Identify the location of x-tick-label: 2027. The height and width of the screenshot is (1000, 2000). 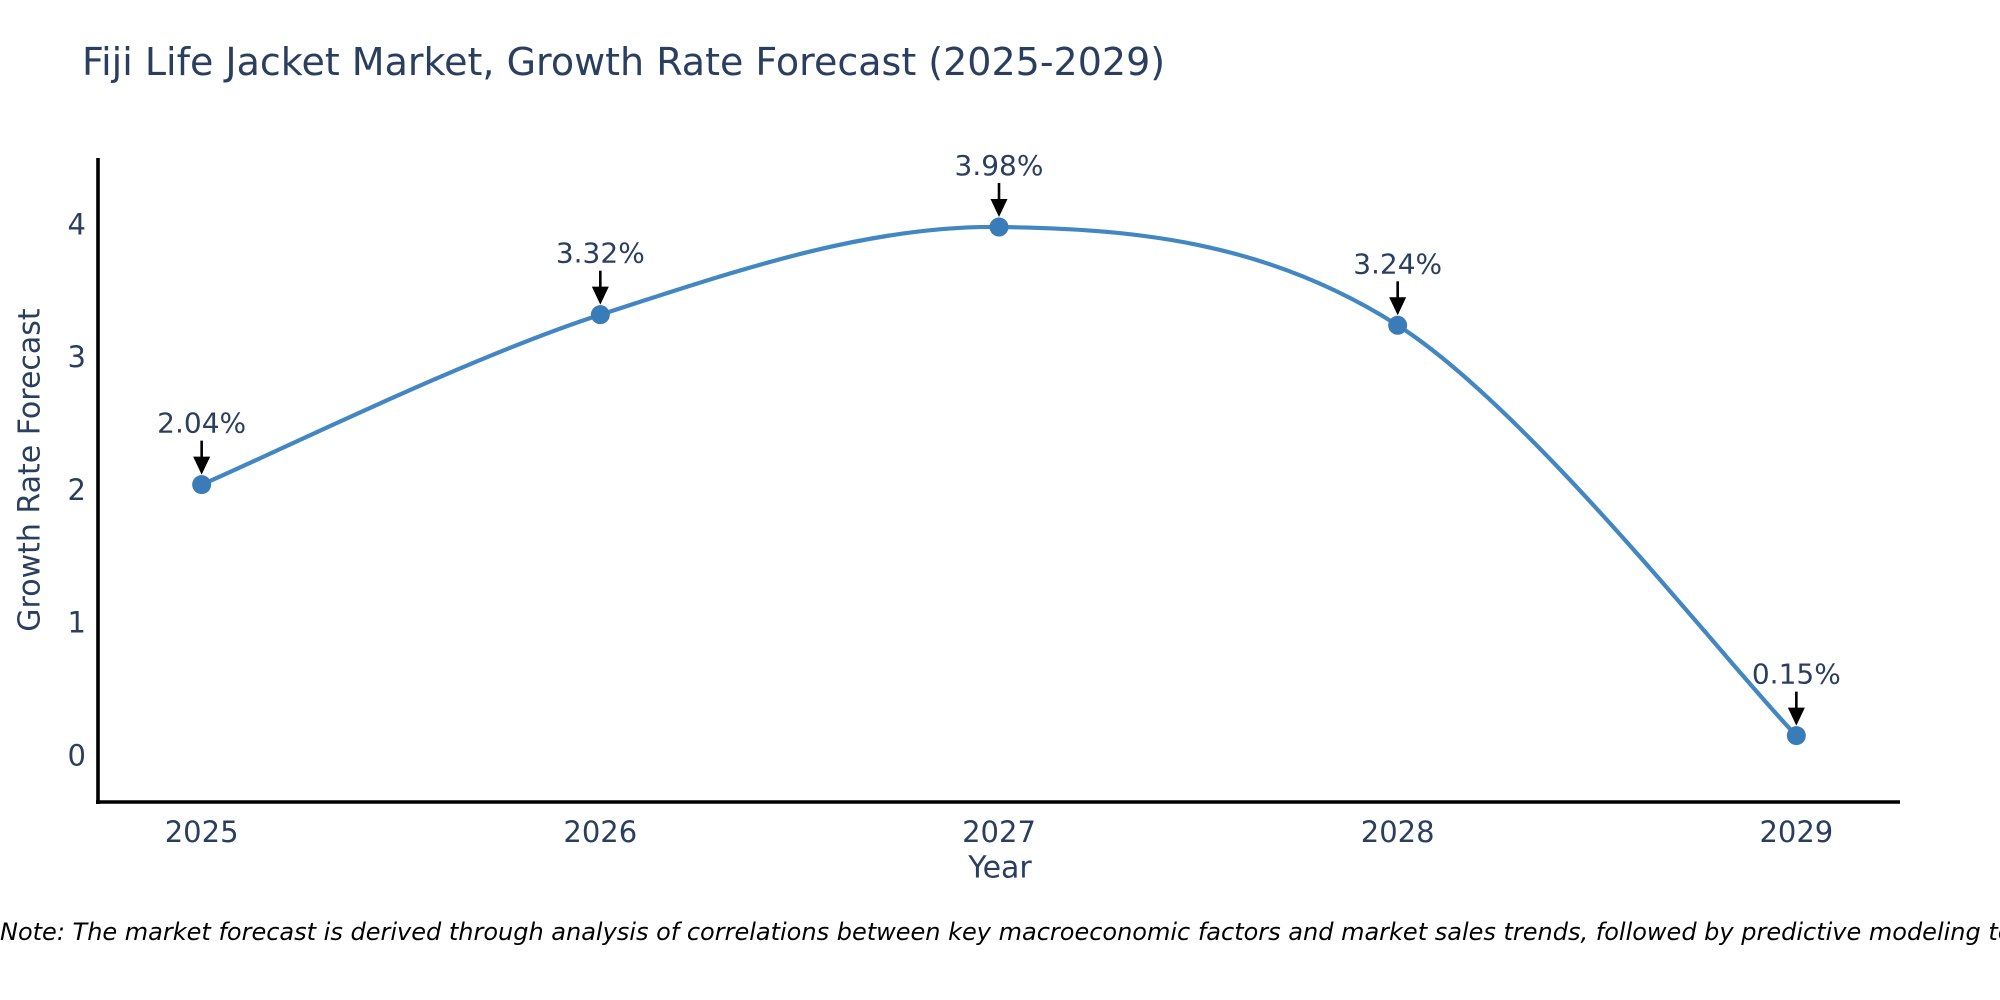
(999, 832).